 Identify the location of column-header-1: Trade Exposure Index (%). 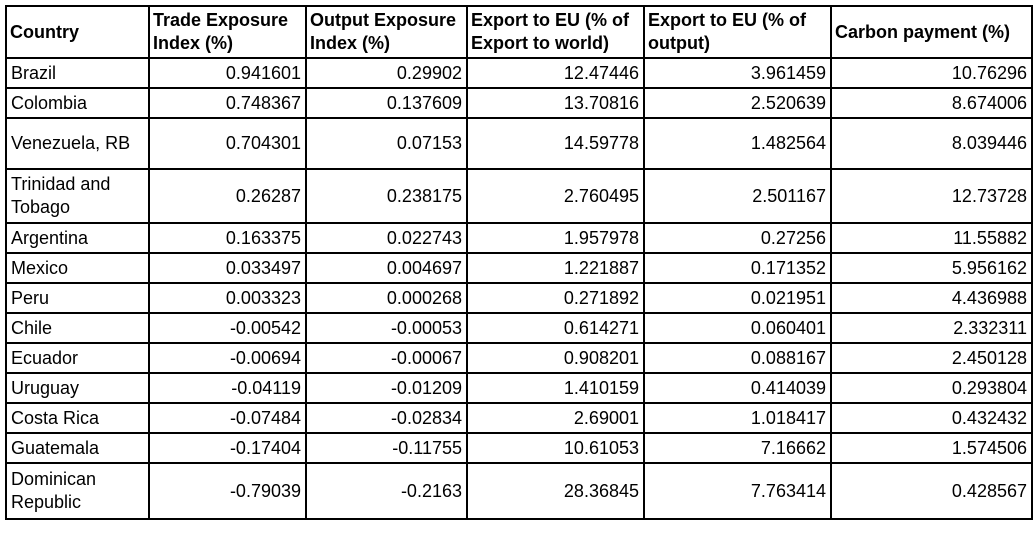
(227, 32).